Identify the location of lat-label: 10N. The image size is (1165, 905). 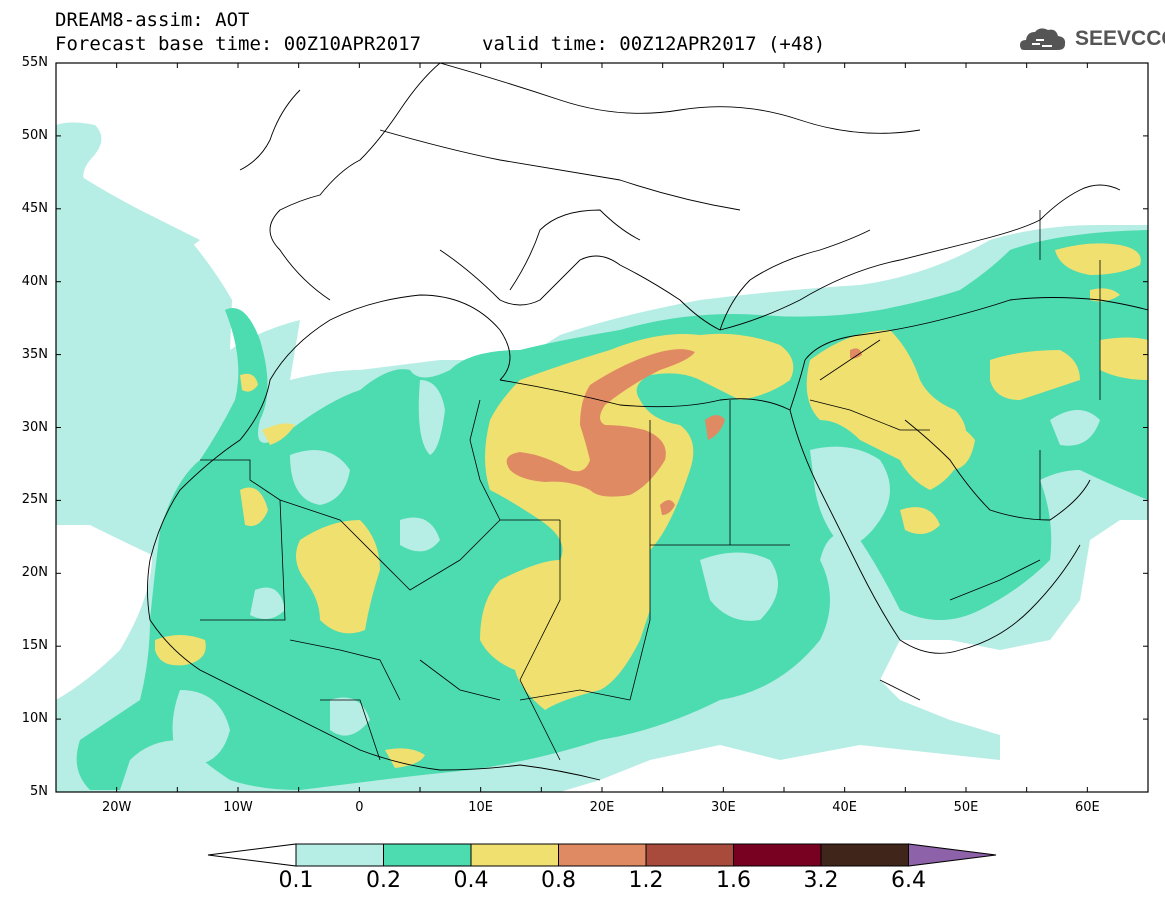
(34, 719).